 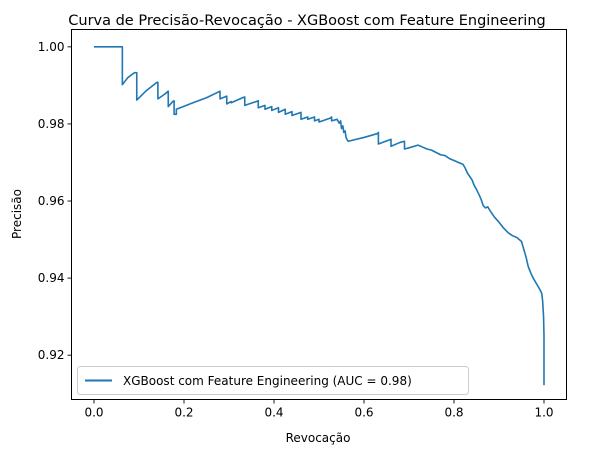 I want to click on y-axis-label: Precisão, so click(x=17, y=214).